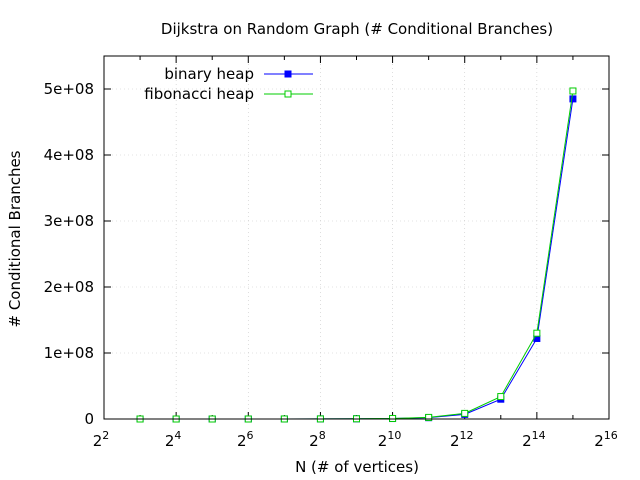  I want to click on x-tick-label: 24, so click(173, 439).